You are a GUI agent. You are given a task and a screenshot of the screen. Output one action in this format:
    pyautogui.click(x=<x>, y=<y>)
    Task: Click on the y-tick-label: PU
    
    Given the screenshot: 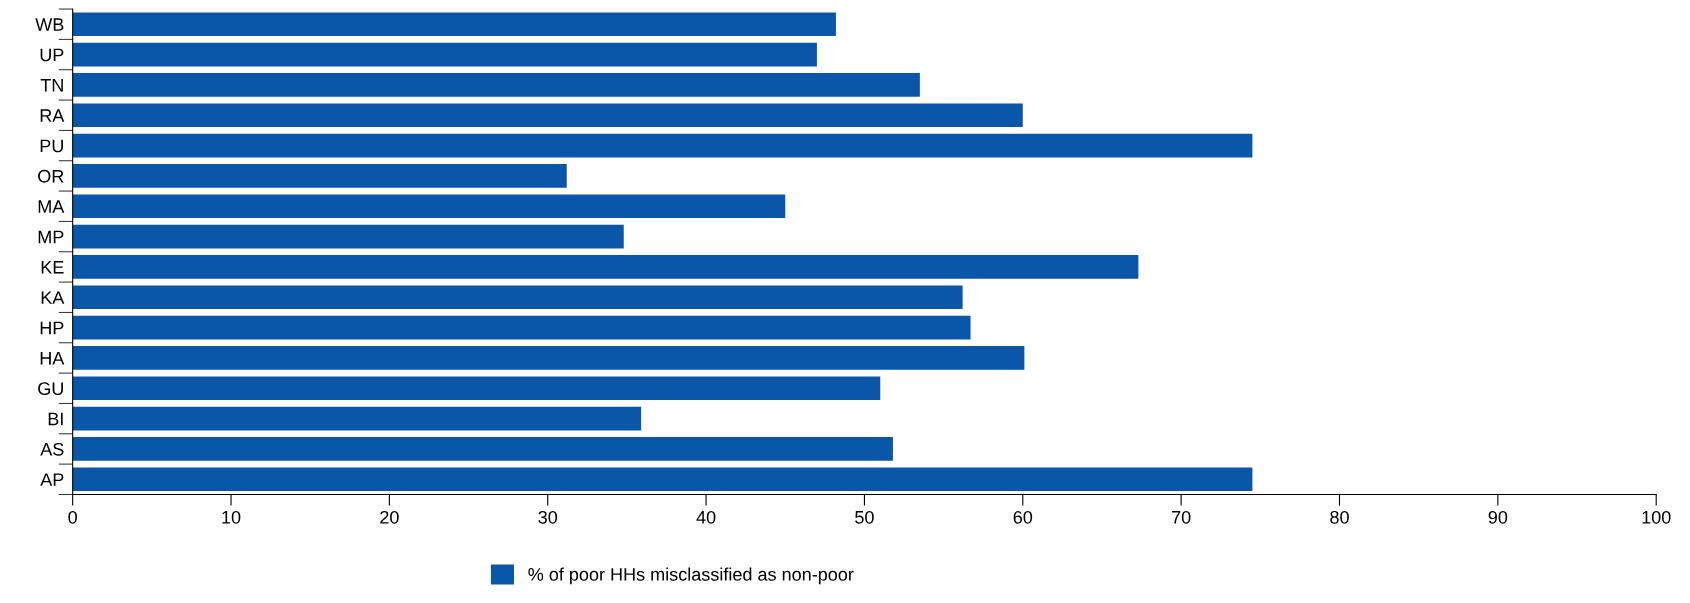 What is the action you would take?
    pyautogui.click(x=51, y=146)
    